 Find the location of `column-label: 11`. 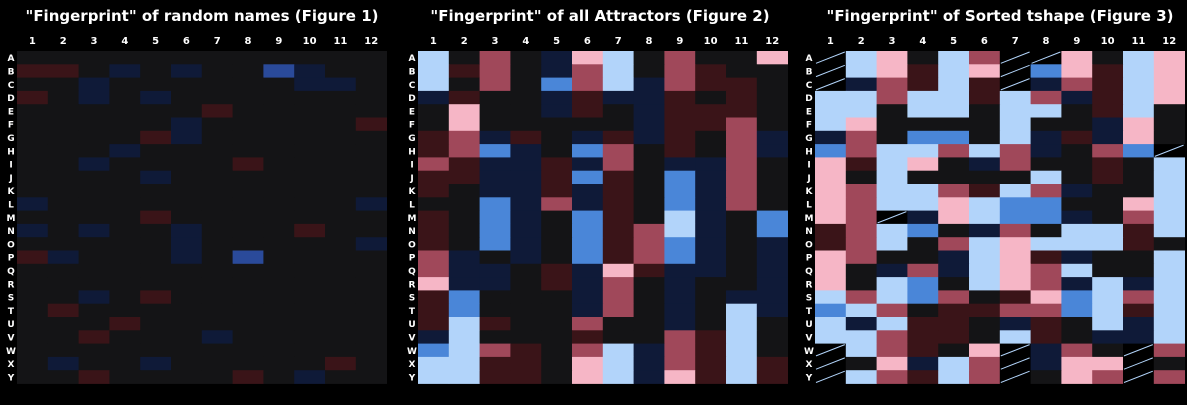

column-label: 11 is located at coordinates (340, 41).